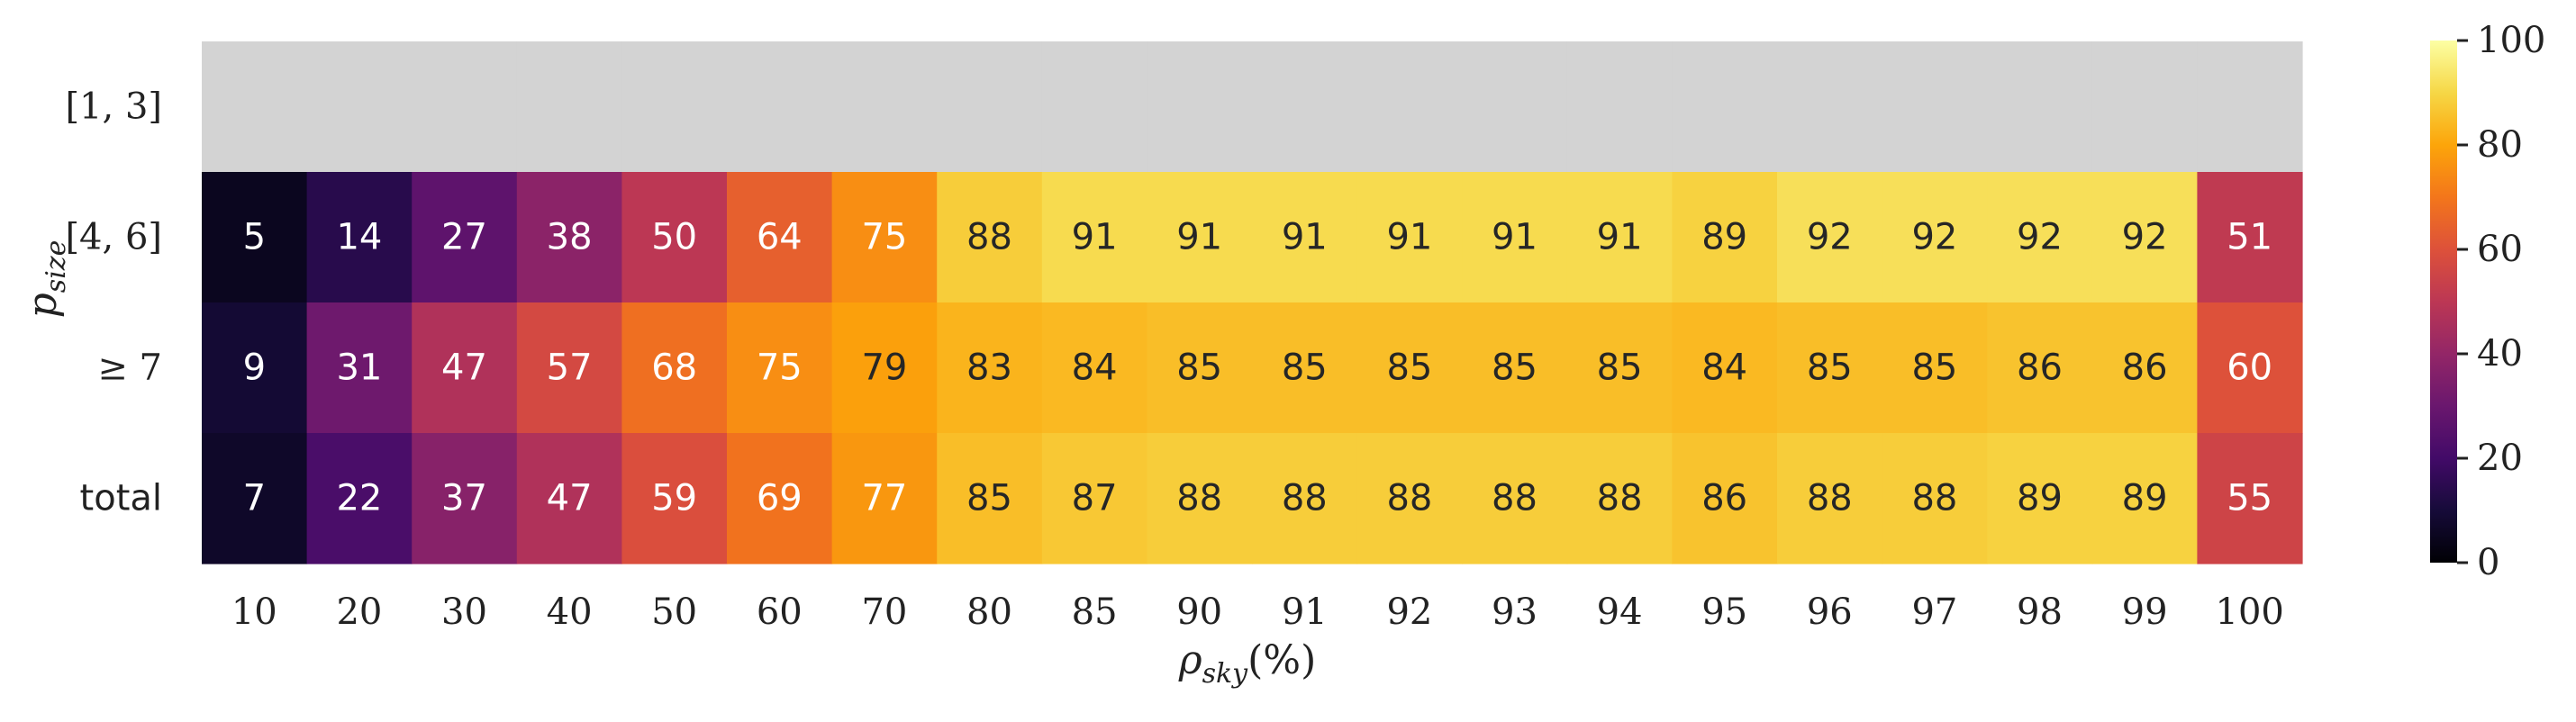 This screenshot has height=722, width=2576. Describe the element at coordinates (129, 368) in the screenshot. I see `row-tick-label: ≥ 7` at that location.